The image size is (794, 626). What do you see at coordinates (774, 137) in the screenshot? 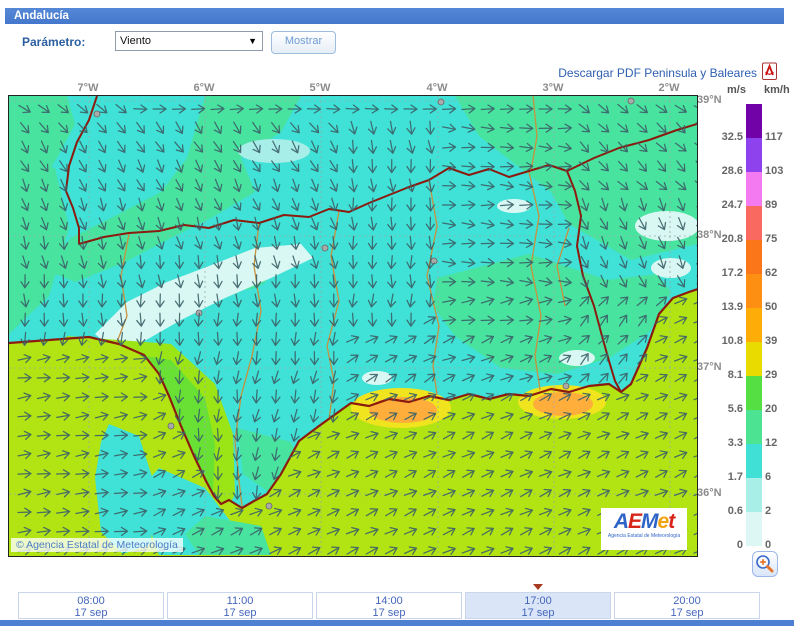
I see `legend-kmh-label: 117` at bounding box center [774, 137].